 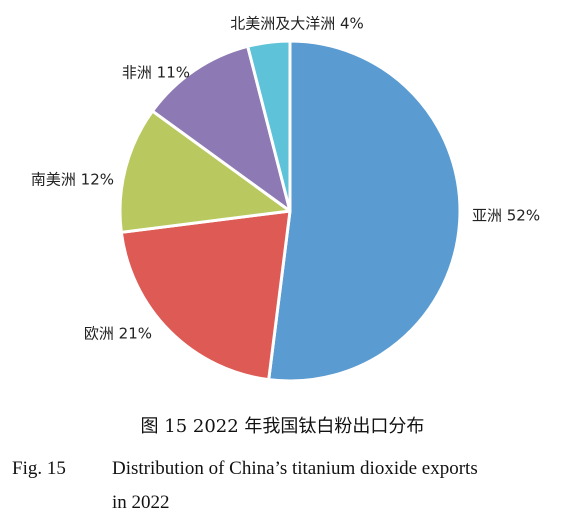 What do you see at coordinates (141, 502) in the screenshot?
I see `caption-english-line-2: in 2022` at bounding box center [141, 502].